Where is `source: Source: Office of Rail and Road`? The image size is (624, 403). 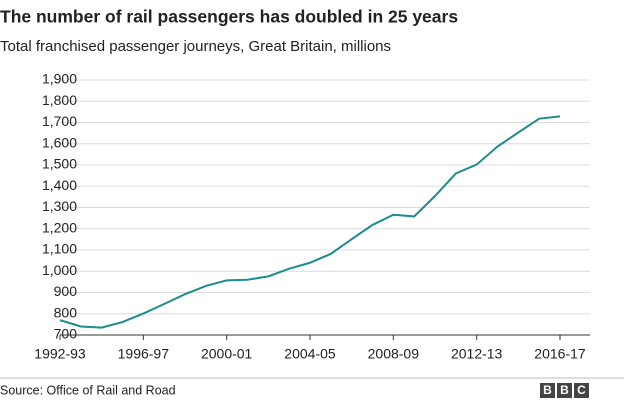
source: Source: Office of Rail and Road is located at coordinates (88, 390).